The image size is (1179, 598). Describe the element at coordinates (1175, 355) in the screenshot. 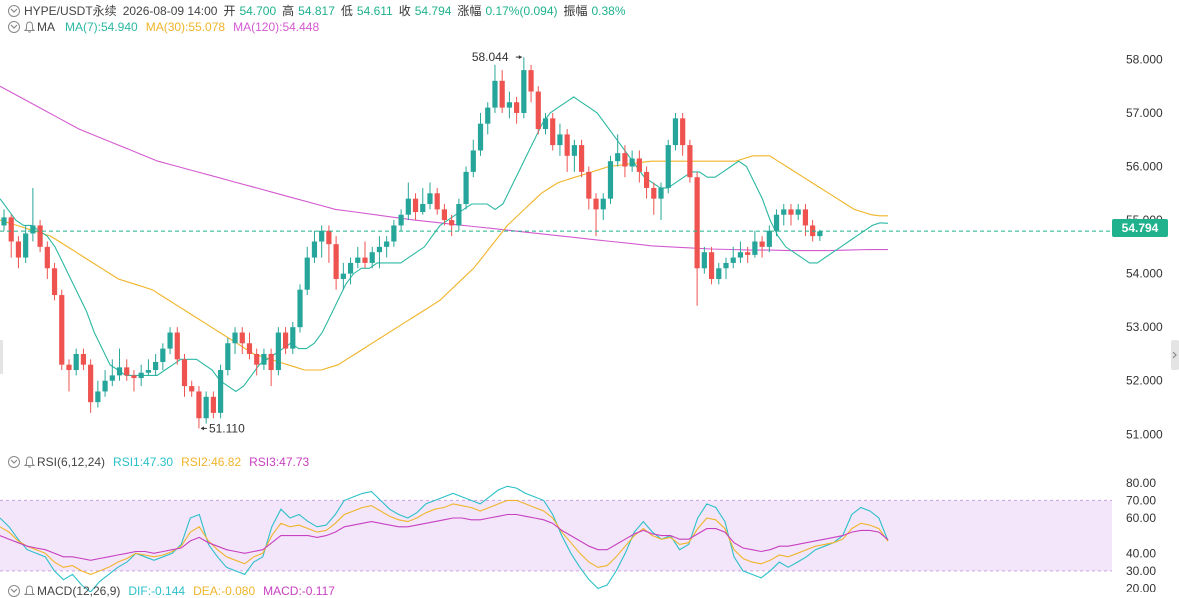

I see `panel-expand-handle` at that location.